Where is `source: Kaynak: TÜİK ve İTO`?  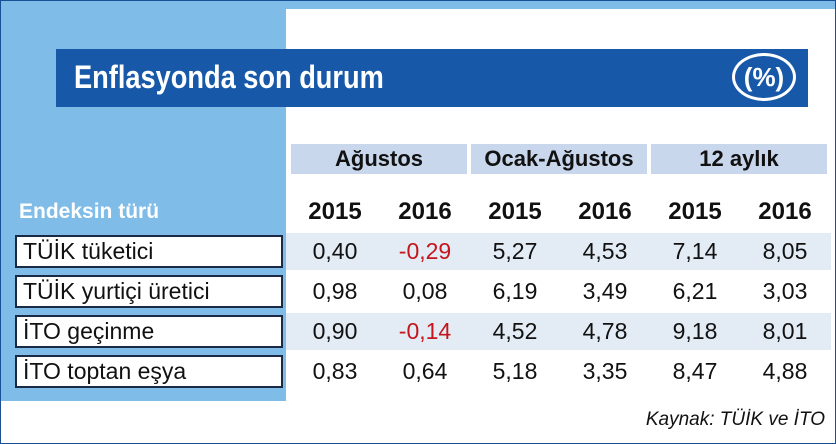
source: Kaynak: TÜİK ve İTO is located at coordinates (735, 419).